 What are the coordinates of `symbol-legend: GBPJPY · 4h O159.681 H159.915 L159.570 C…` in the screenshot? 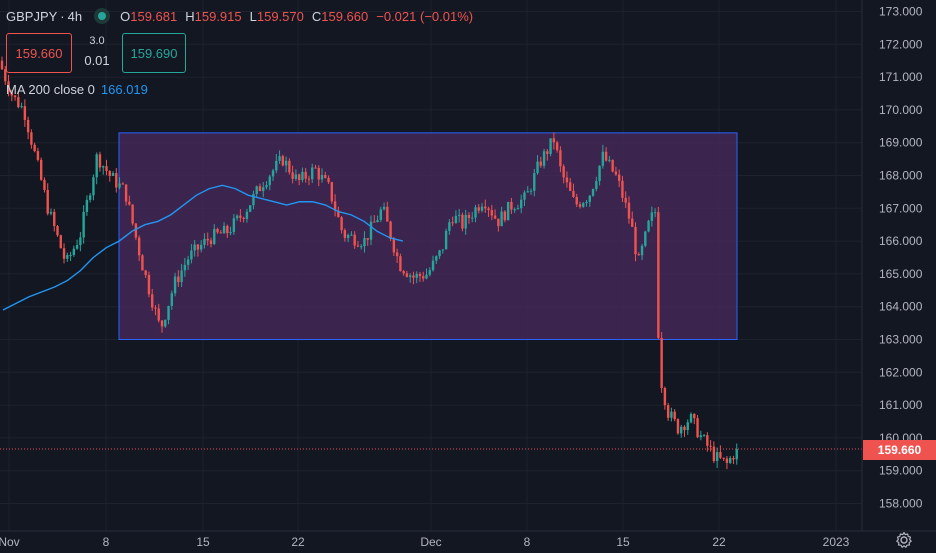 It's located at (239, 16).